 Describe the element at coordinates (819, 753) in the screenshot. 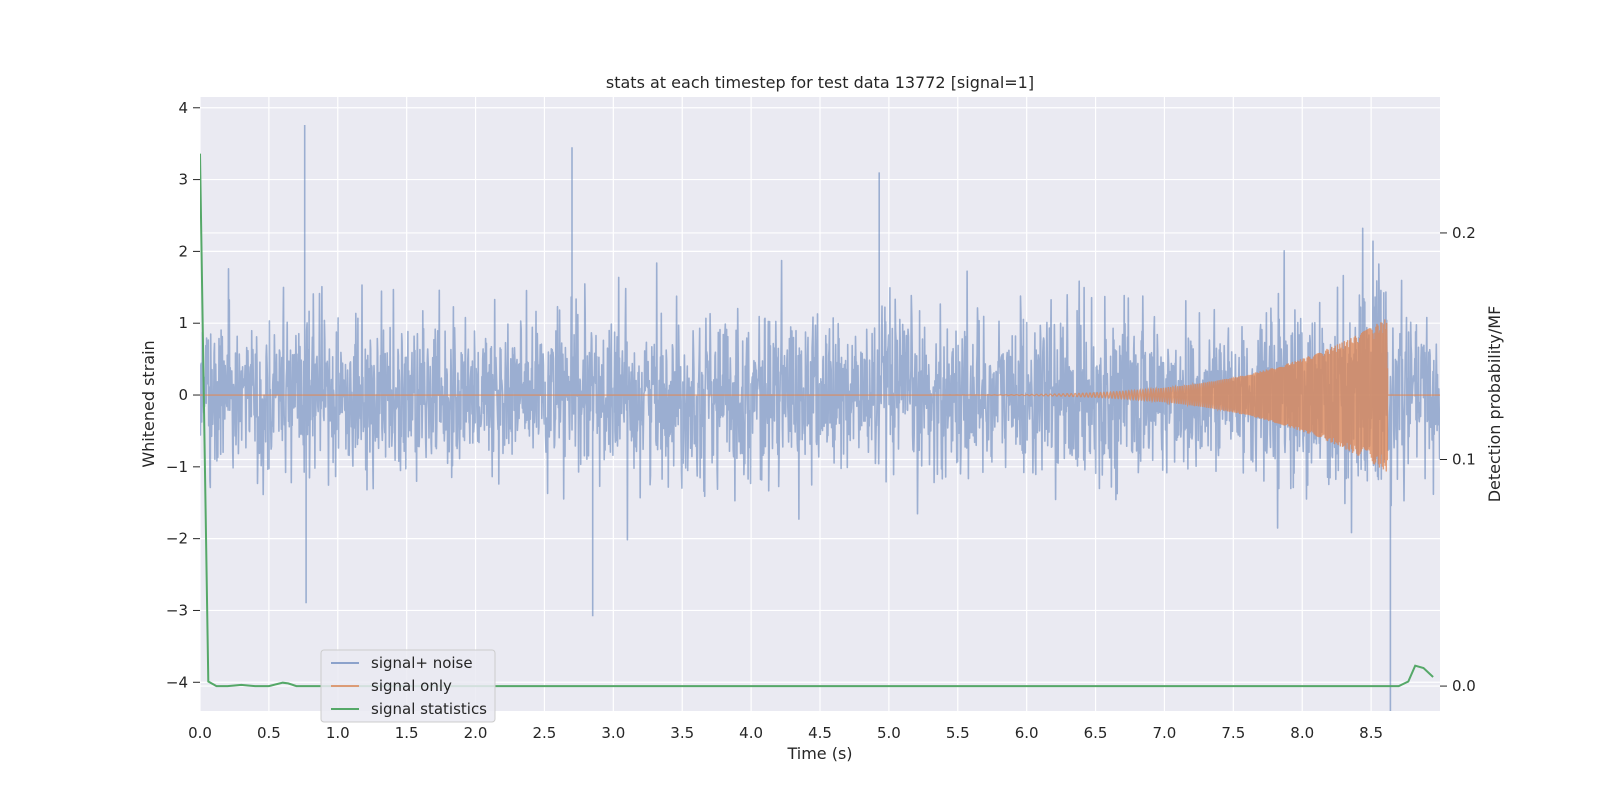

I see `x-axis-label: Time (s)` at that location.